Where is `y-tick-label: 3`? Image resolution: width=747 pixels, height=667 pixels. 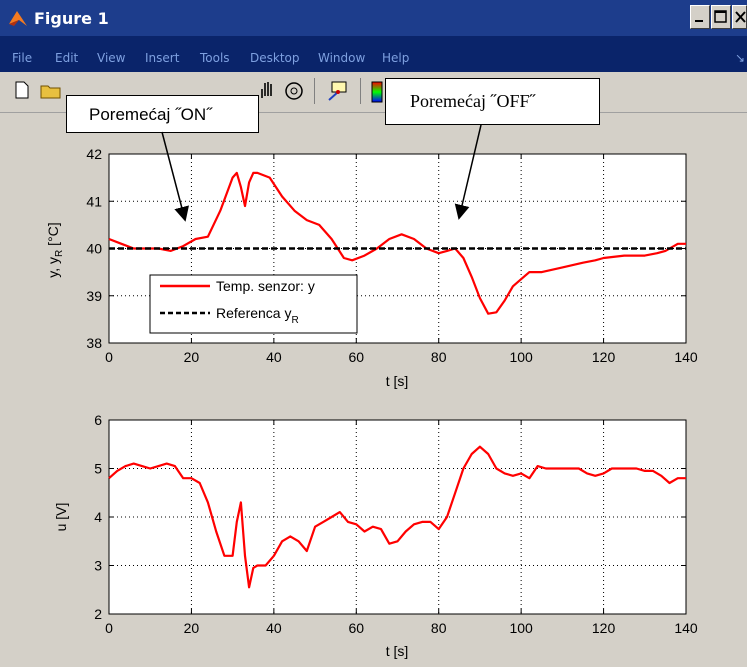 y-tick-label: 3 is located at coordinates (98, 566).